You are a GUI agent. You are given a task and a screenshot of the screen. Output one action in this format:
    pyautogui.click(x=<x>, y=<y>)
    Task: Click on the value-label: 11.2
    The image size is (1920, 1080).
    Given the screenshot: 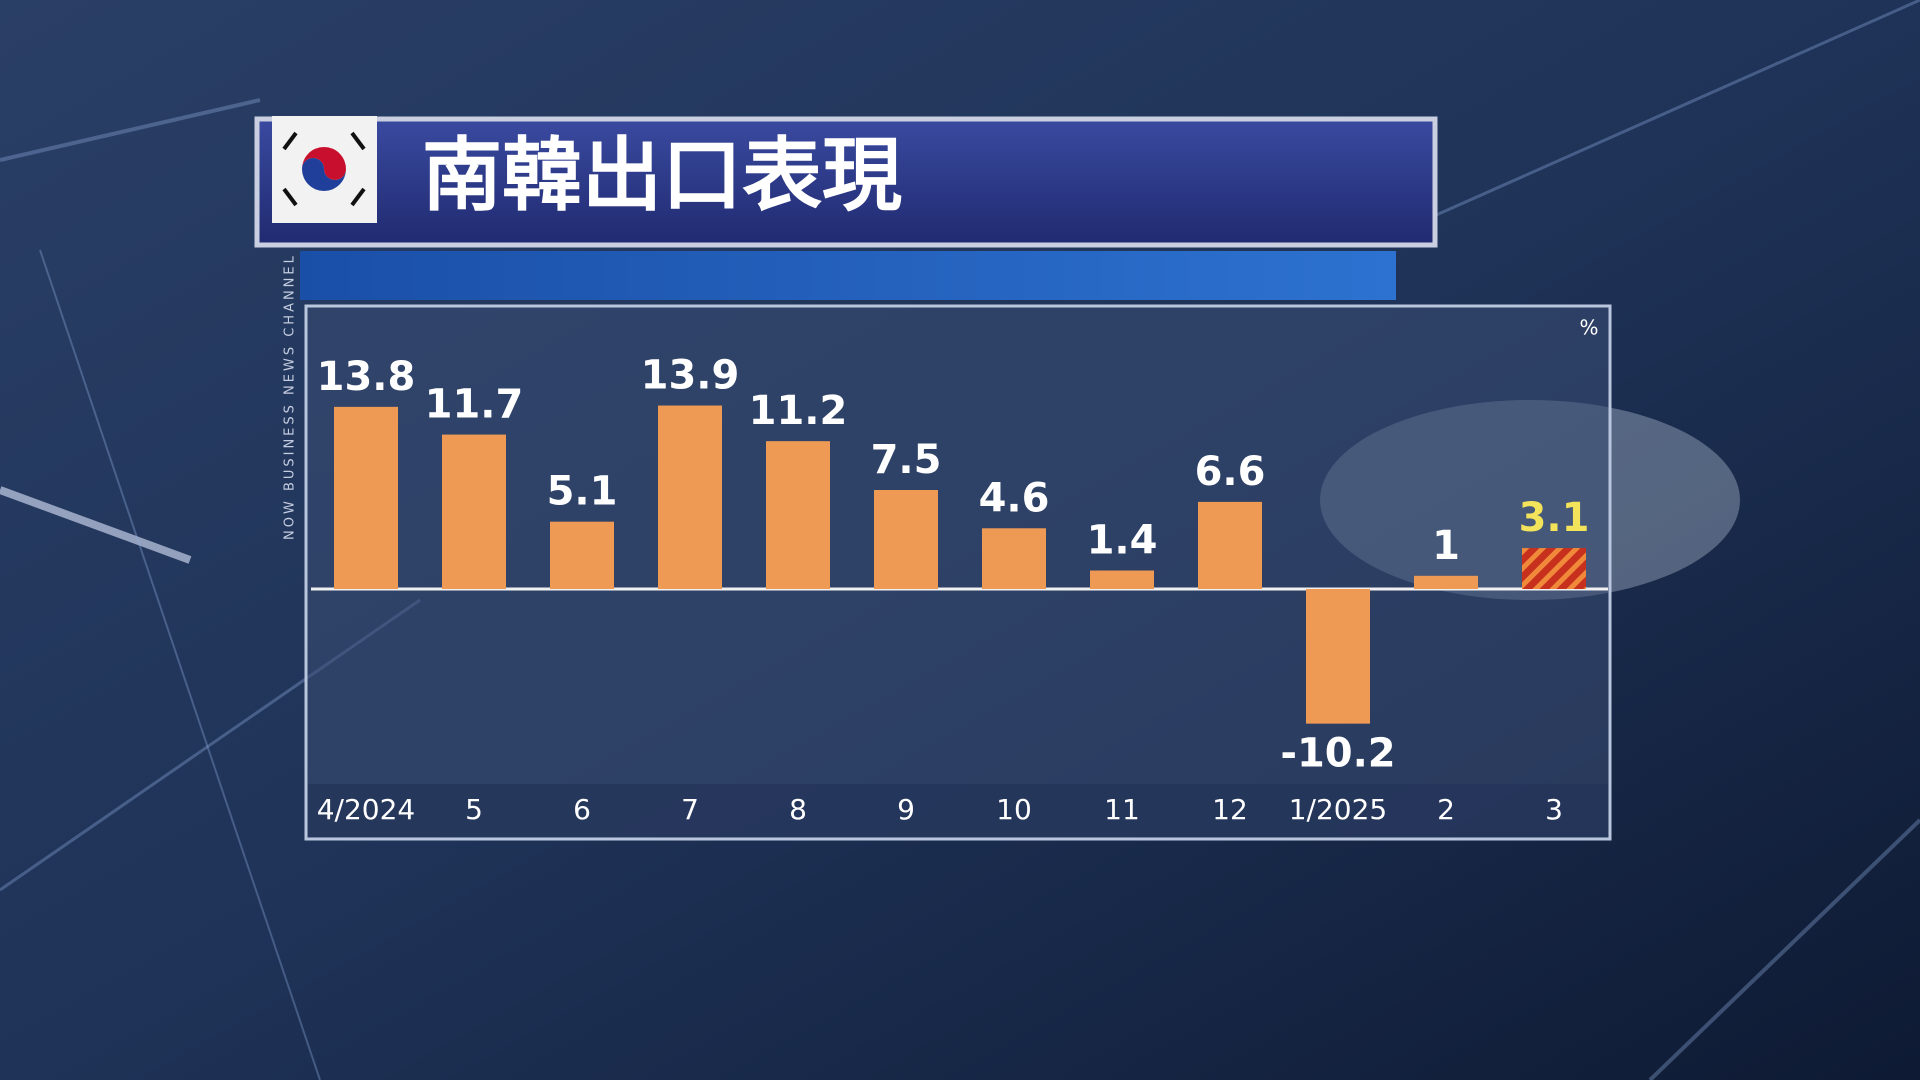 What is the action you would take?
    pyautogui.click(x=798, y=411)
    